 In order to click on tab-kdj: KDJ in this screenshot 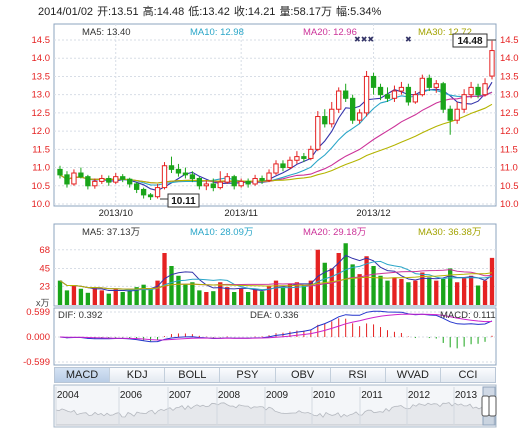, I will do `click(138, 375)`.